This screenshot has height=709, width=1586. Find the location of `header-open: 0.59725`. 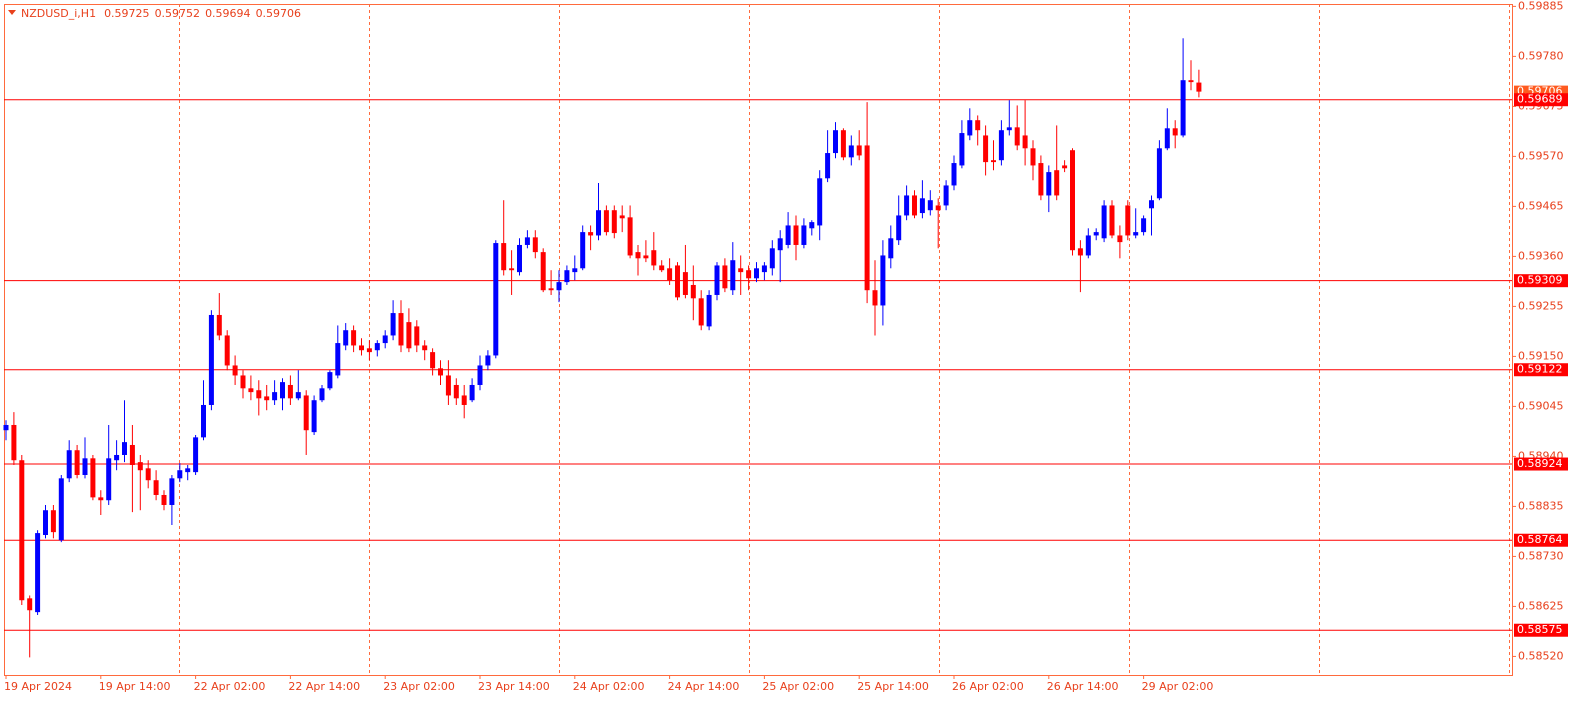

header-open: 0.59725 is located at coordinates (127, 13).